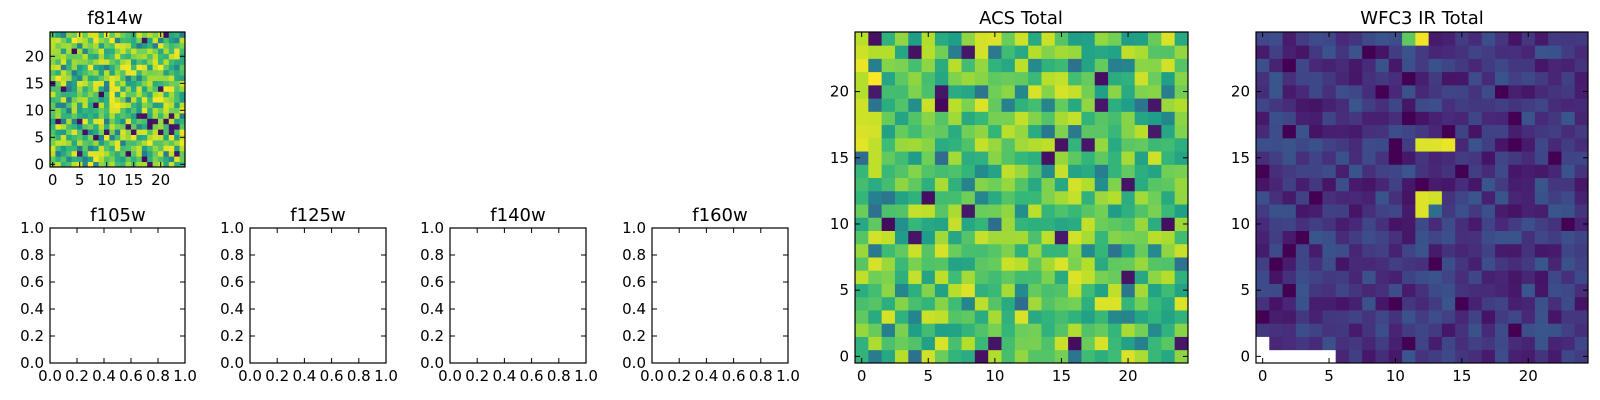 The image size is (1600, 400). Describe the element at coordinates (131, 376) in the screenshot. I see `x-tick-label-f105w: 0.6` at that location.